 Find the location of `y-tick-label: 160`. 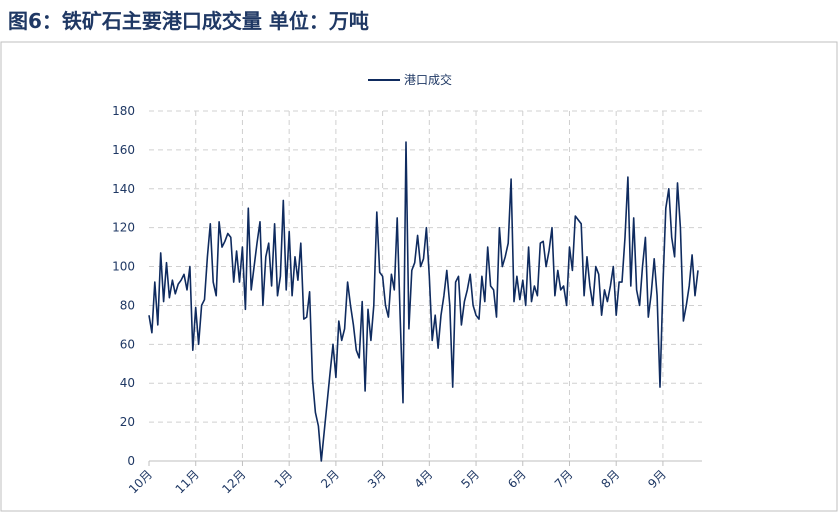

y-tick-label: 160 is located at coordinates (123, 150).